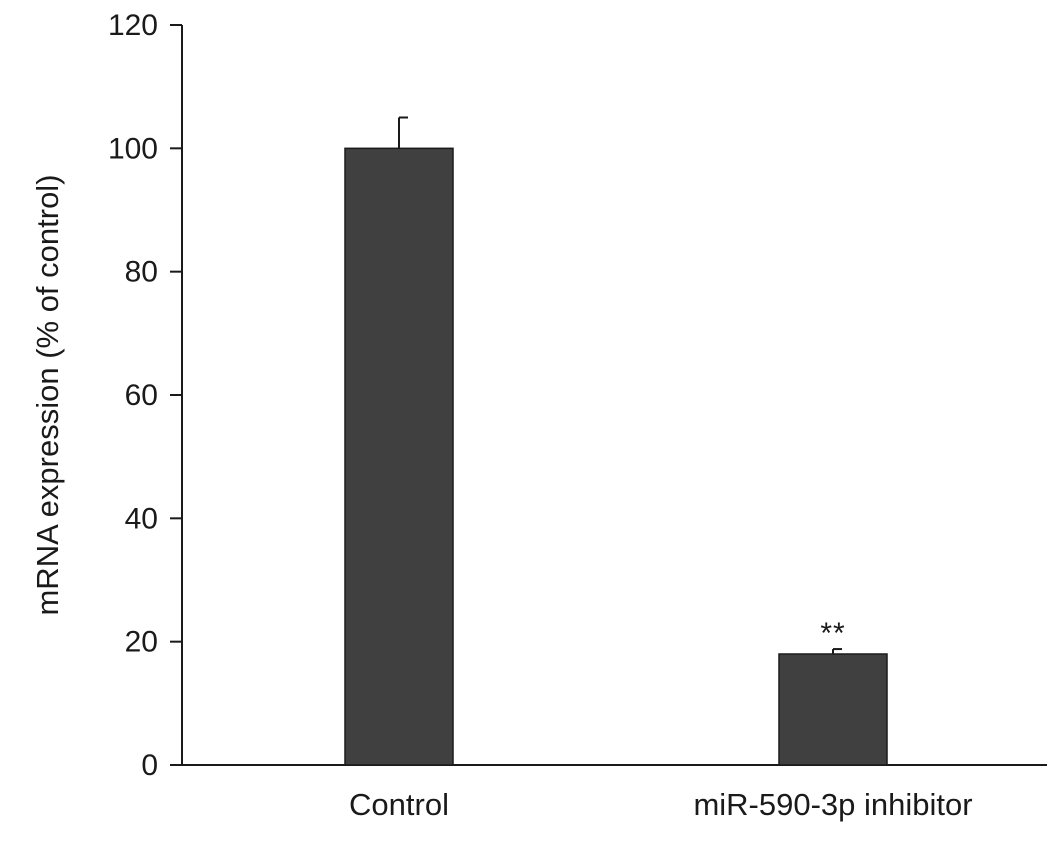  Describe the element at coordinates (141, 272) in the screenshot. I see `y-tick-label-80: 80` at that location.